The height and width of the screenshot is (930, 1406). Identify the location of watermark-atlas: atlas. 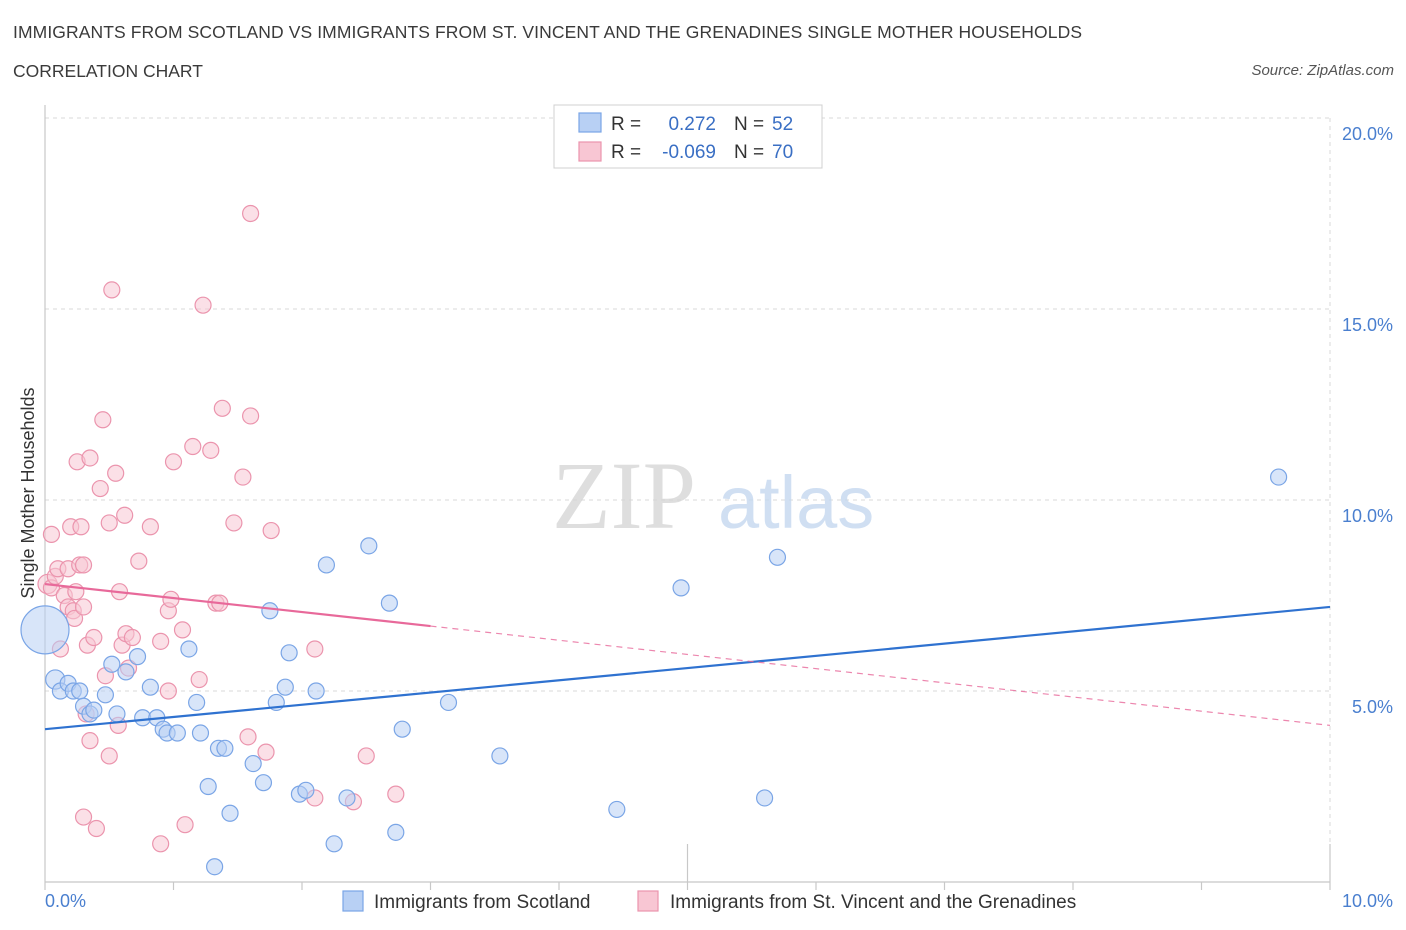
(796, 502).